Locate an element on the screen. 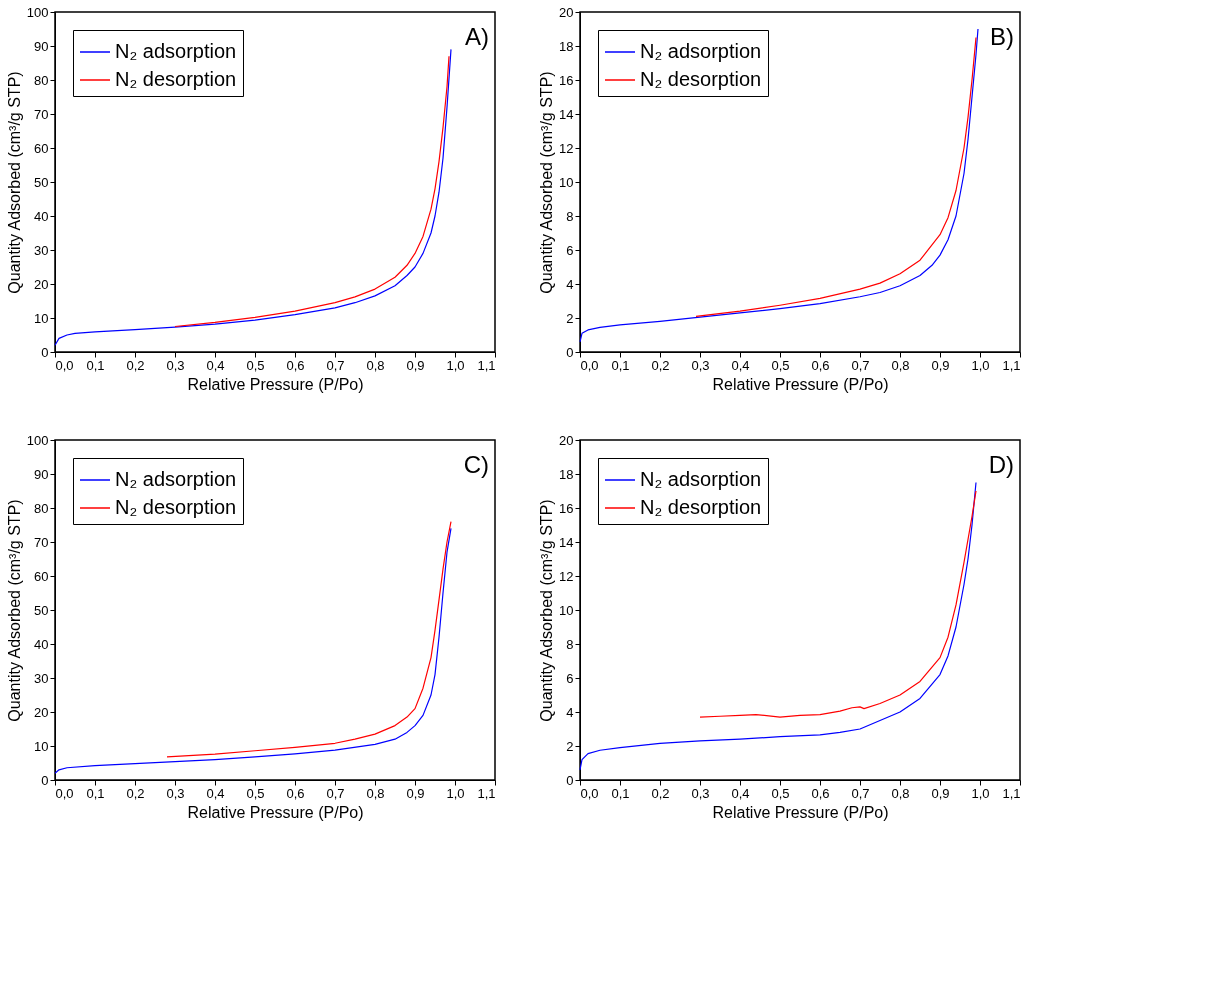 The width and height of the screenshot is (1224, 985). annotation: D) is located at coordinates (1001, 464).